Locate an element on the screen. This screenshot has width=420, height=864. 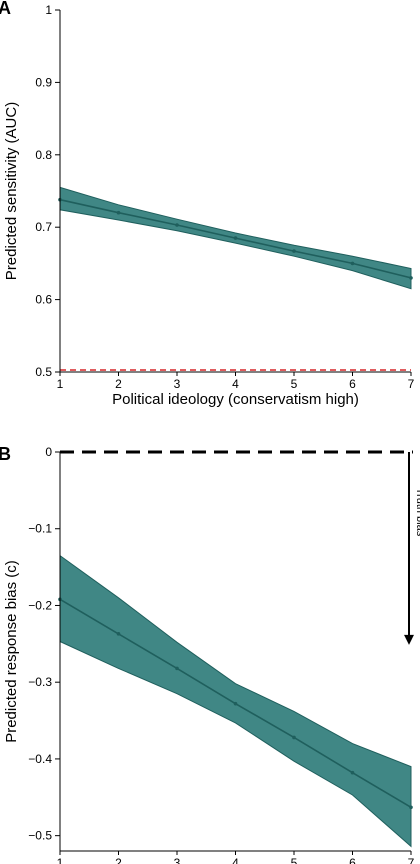
y-axis-title: Predicted sensitivity (AUC) is located at coordinates (11, 191).